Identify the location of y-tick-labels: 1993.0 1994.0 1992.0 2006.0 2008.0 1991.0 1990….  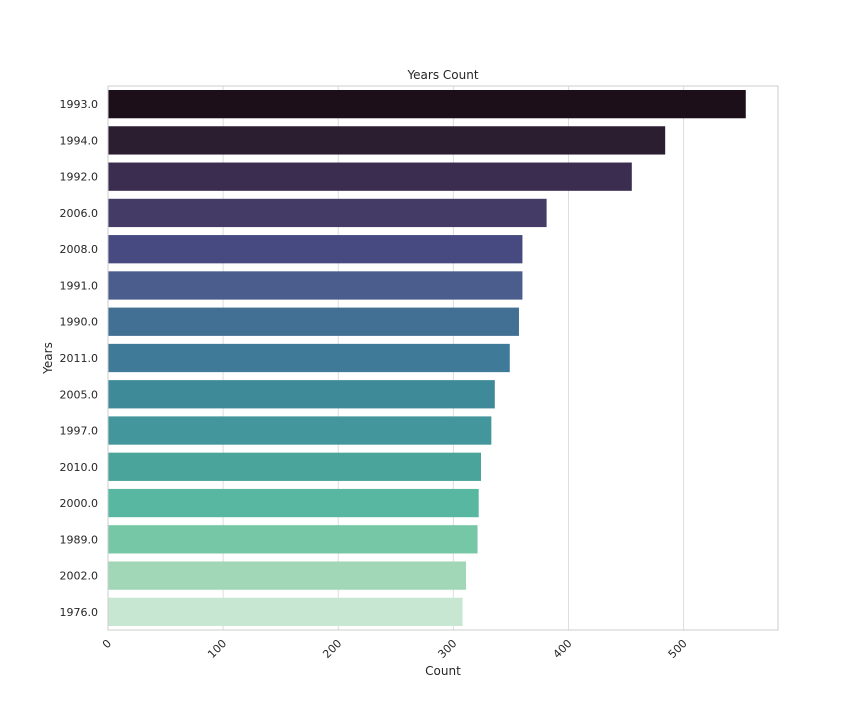
(79, 358).